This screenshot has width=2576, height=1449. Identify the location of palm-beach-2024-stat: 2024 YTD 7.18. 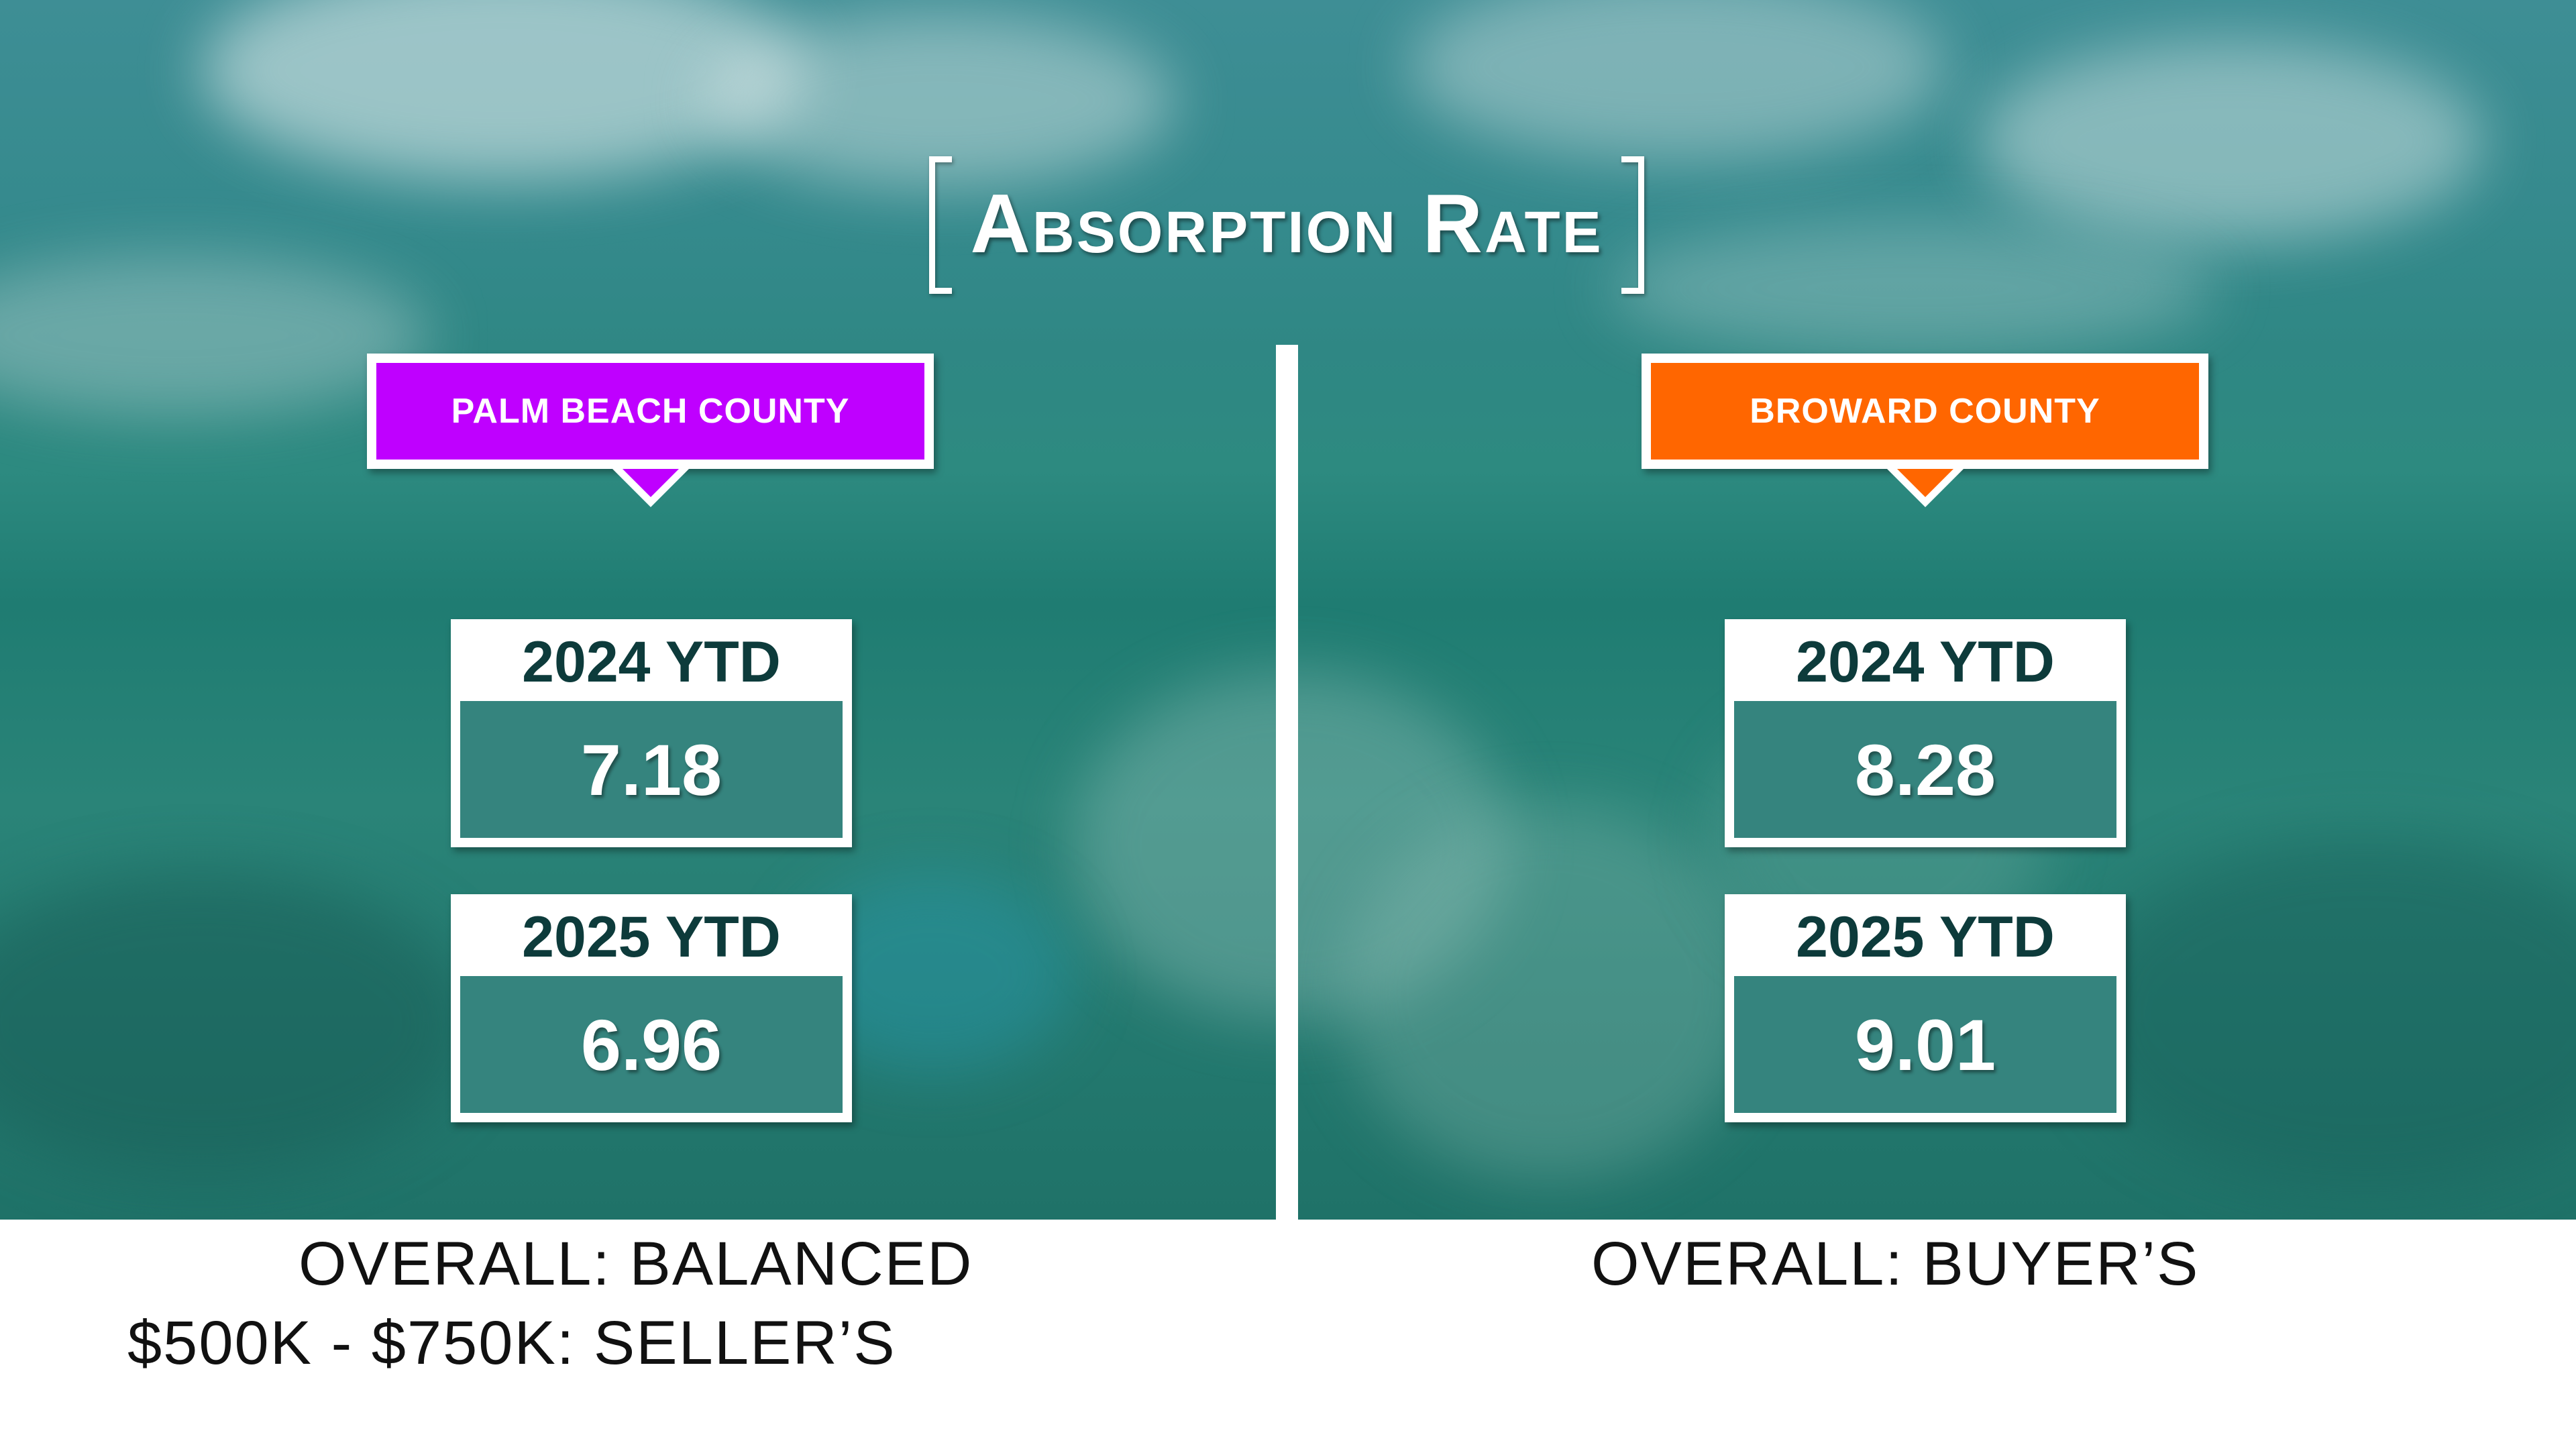
(651, 733).